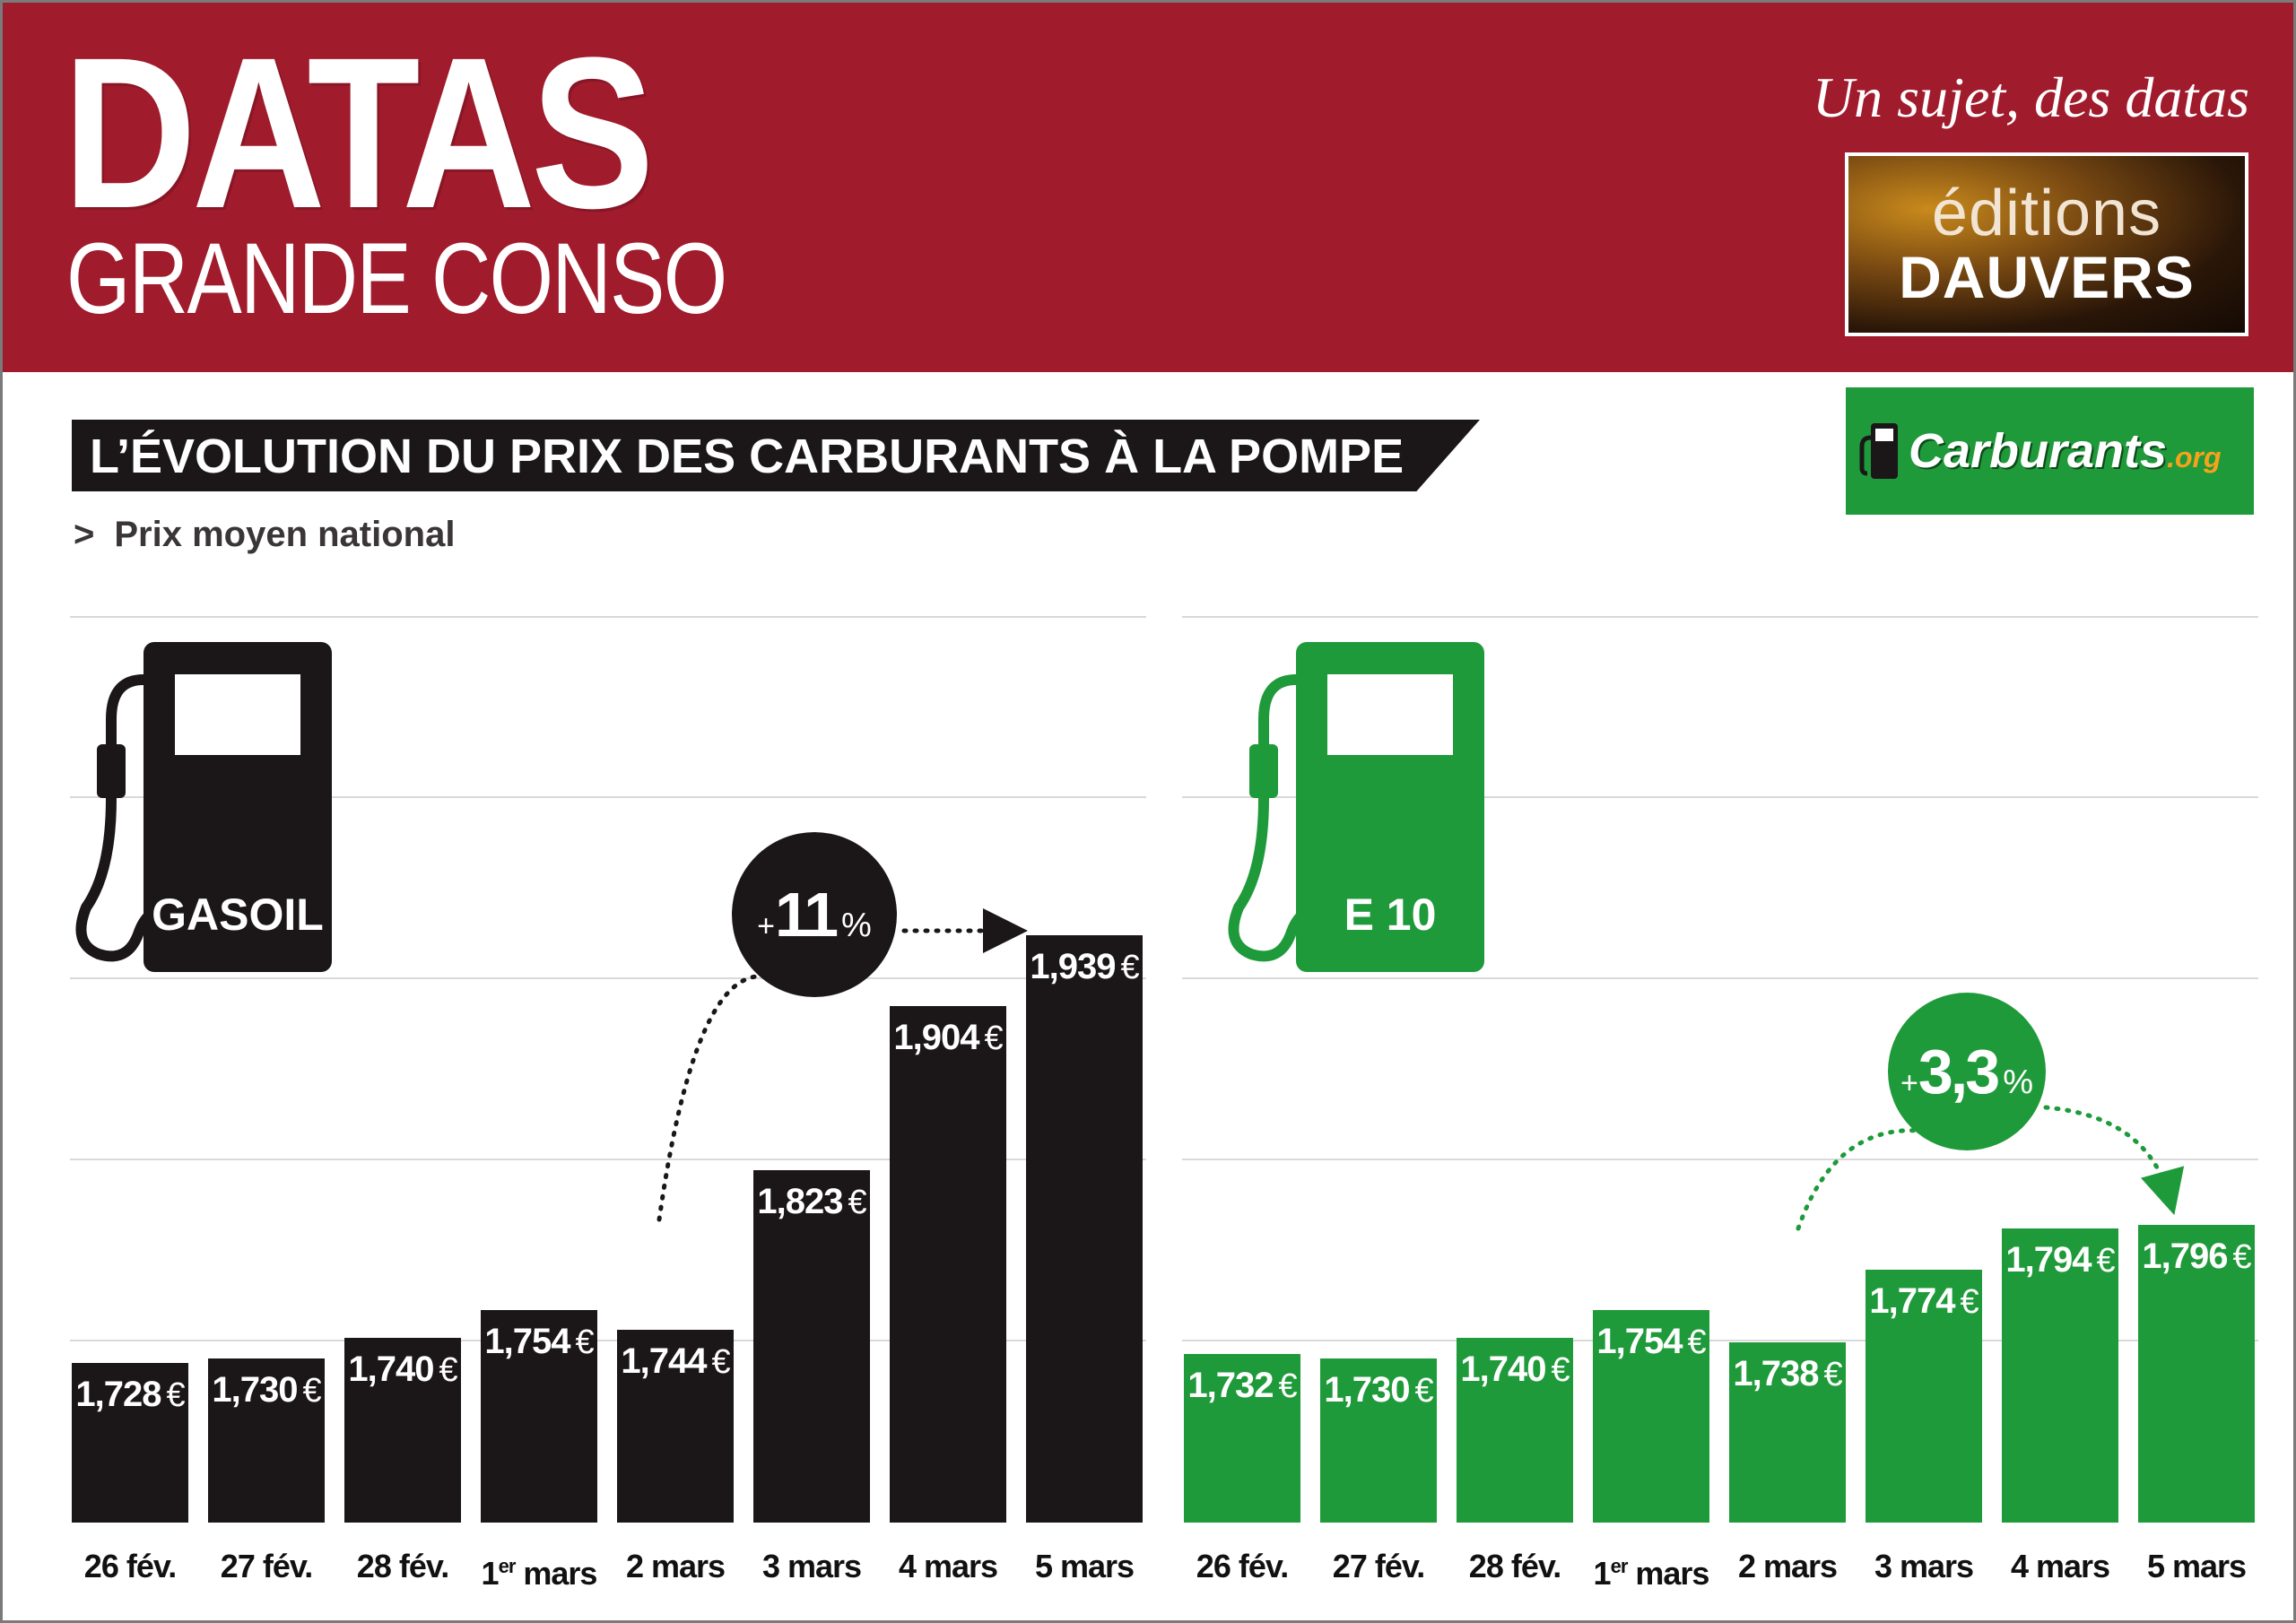  Describe the element at coordinates (1242, 1438) in the screenshot. I see `bar: 1,732 €` at that location.